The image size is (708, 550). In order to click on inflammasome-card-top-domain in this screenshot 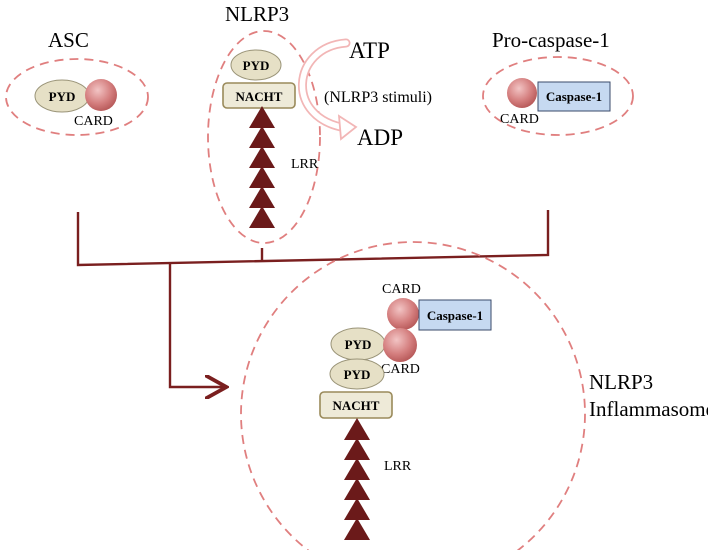, I will do `click(403, 314)`.